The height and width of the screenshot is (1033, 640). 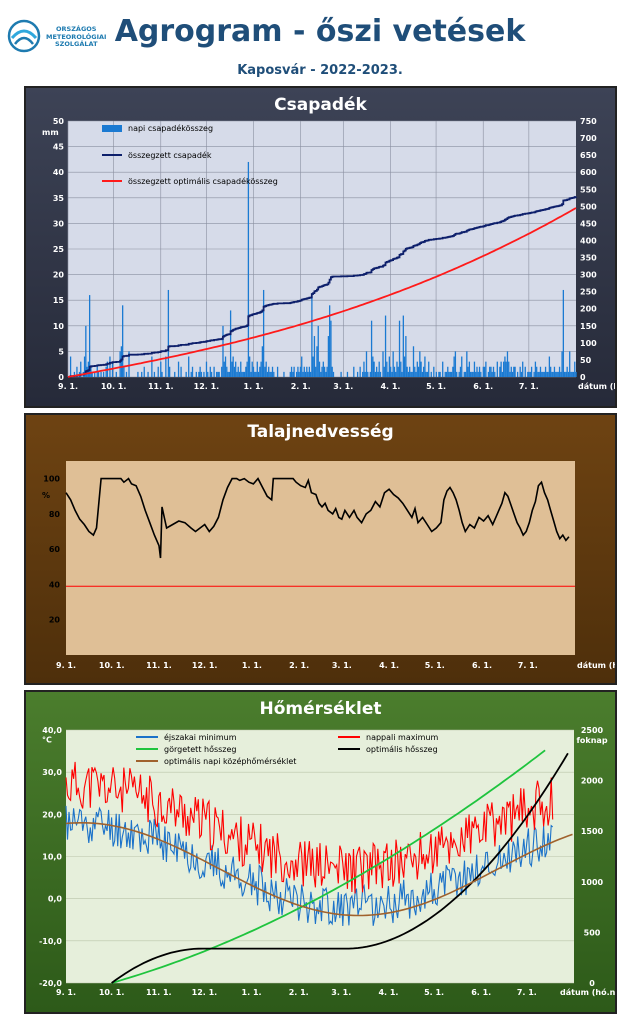 I want to click on x-tick-label: 3. 1., so click(x=342, y=665).